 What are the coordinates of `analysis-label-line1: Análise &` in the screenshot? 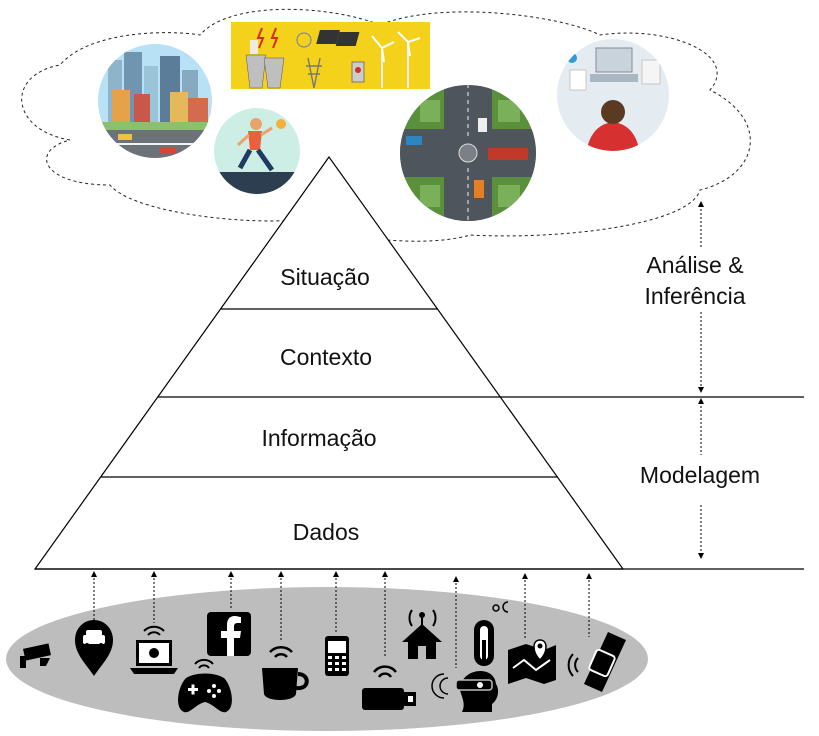 It's located at (694, 265).